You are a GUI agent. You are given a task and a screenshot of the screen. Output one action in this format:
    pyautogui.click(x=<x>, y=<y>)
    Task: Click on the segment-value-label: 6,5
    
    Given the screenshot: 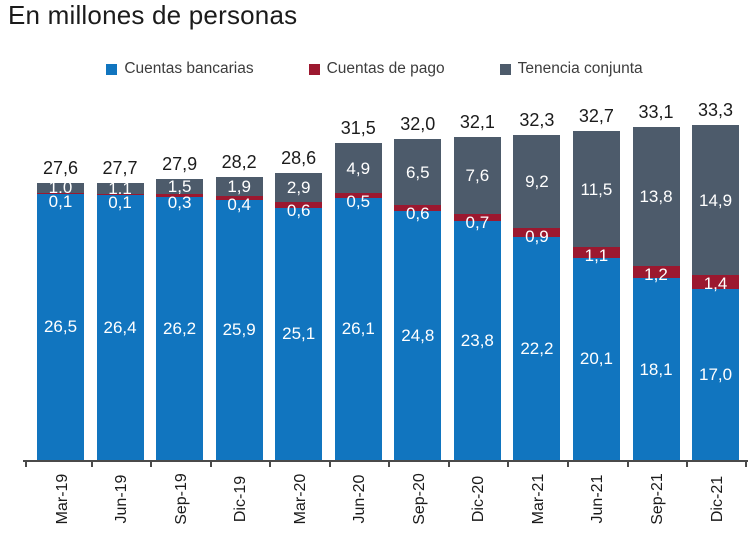 What is the action you would take?
    pyautogui.click(x=417, y=172)
    